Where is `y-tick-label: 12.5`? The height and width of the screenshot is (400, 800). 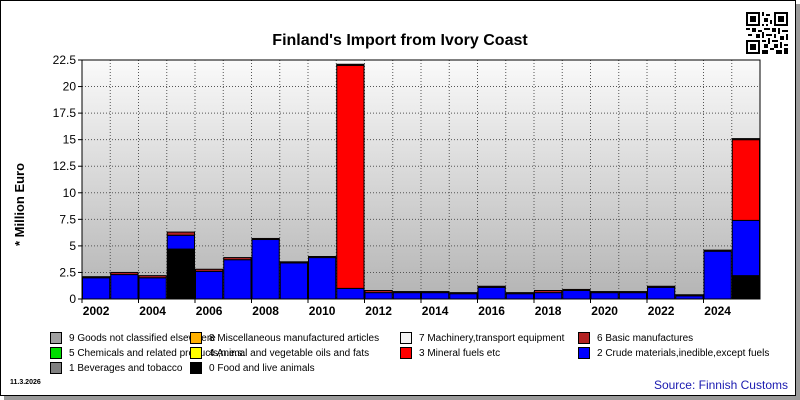
y-tick-label: 12.5 is located at coordinates (65, 166).